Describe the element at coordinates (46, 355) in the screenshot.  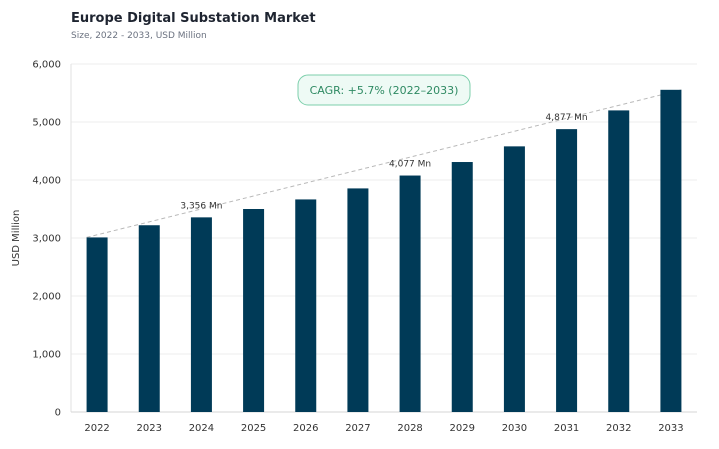
I see `y-tick-label: 1,000` at that location.